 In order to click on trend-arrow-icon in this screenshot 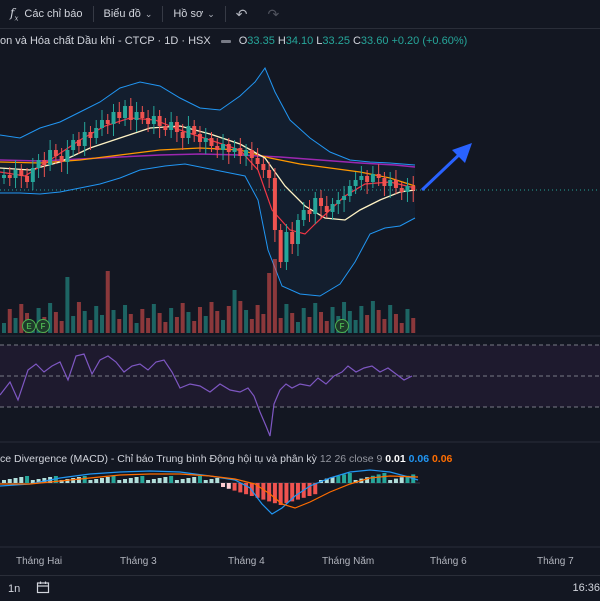, I will do `click(446, 167)`.